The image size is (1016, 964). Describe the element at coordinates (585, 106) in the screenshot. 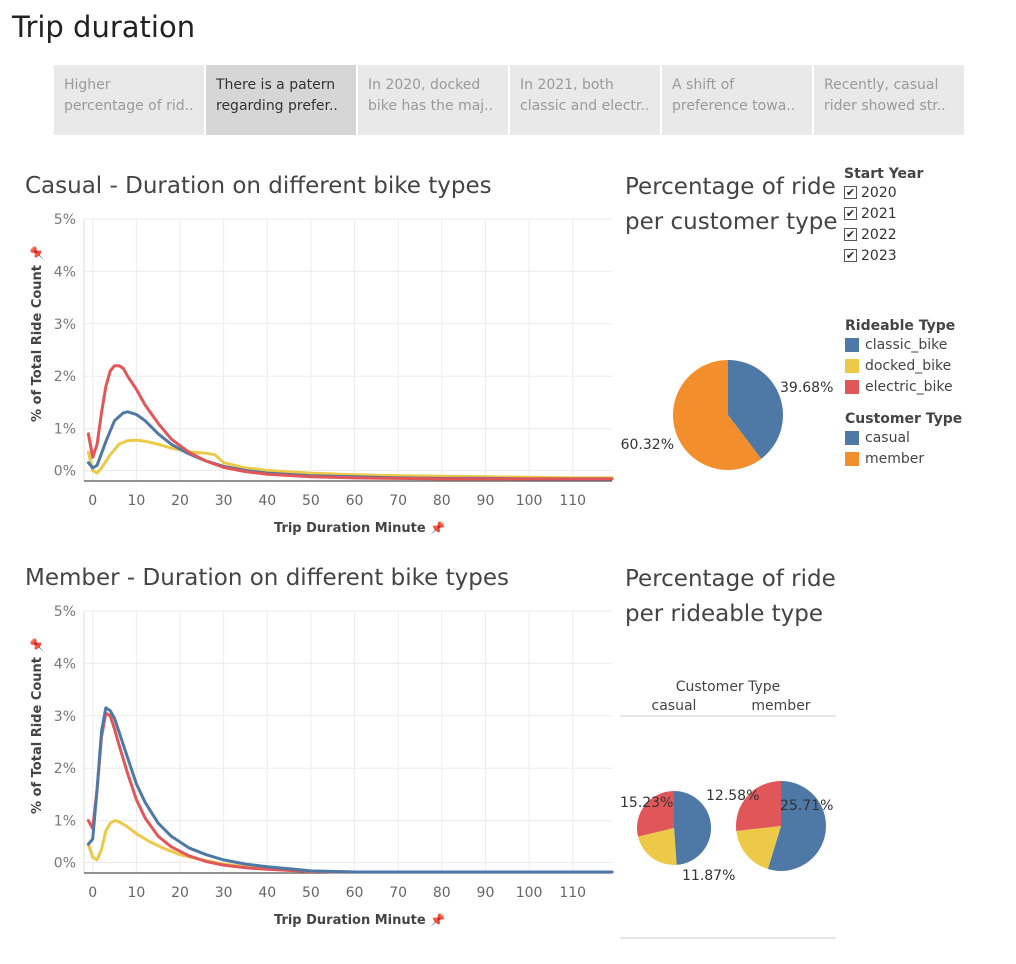

I see `story-point-label-line2: classic and electr..` at that location.